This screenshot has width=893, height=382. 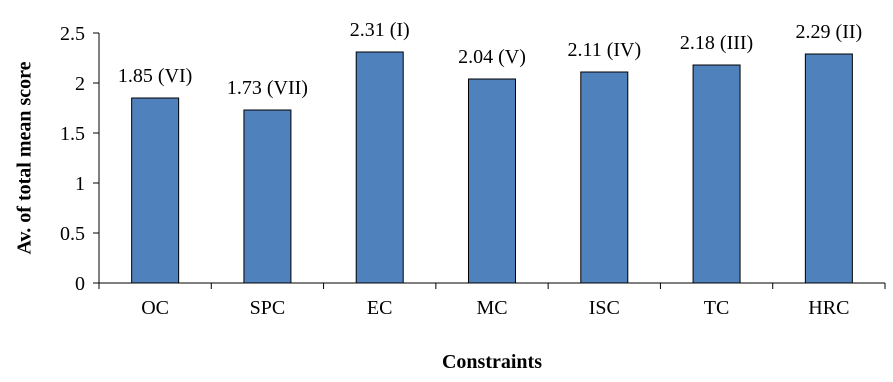 What do you see at coordinates (380, 308) in the screenshot?
I see `x-tick-label: EC` at bounding box center [380, 308].